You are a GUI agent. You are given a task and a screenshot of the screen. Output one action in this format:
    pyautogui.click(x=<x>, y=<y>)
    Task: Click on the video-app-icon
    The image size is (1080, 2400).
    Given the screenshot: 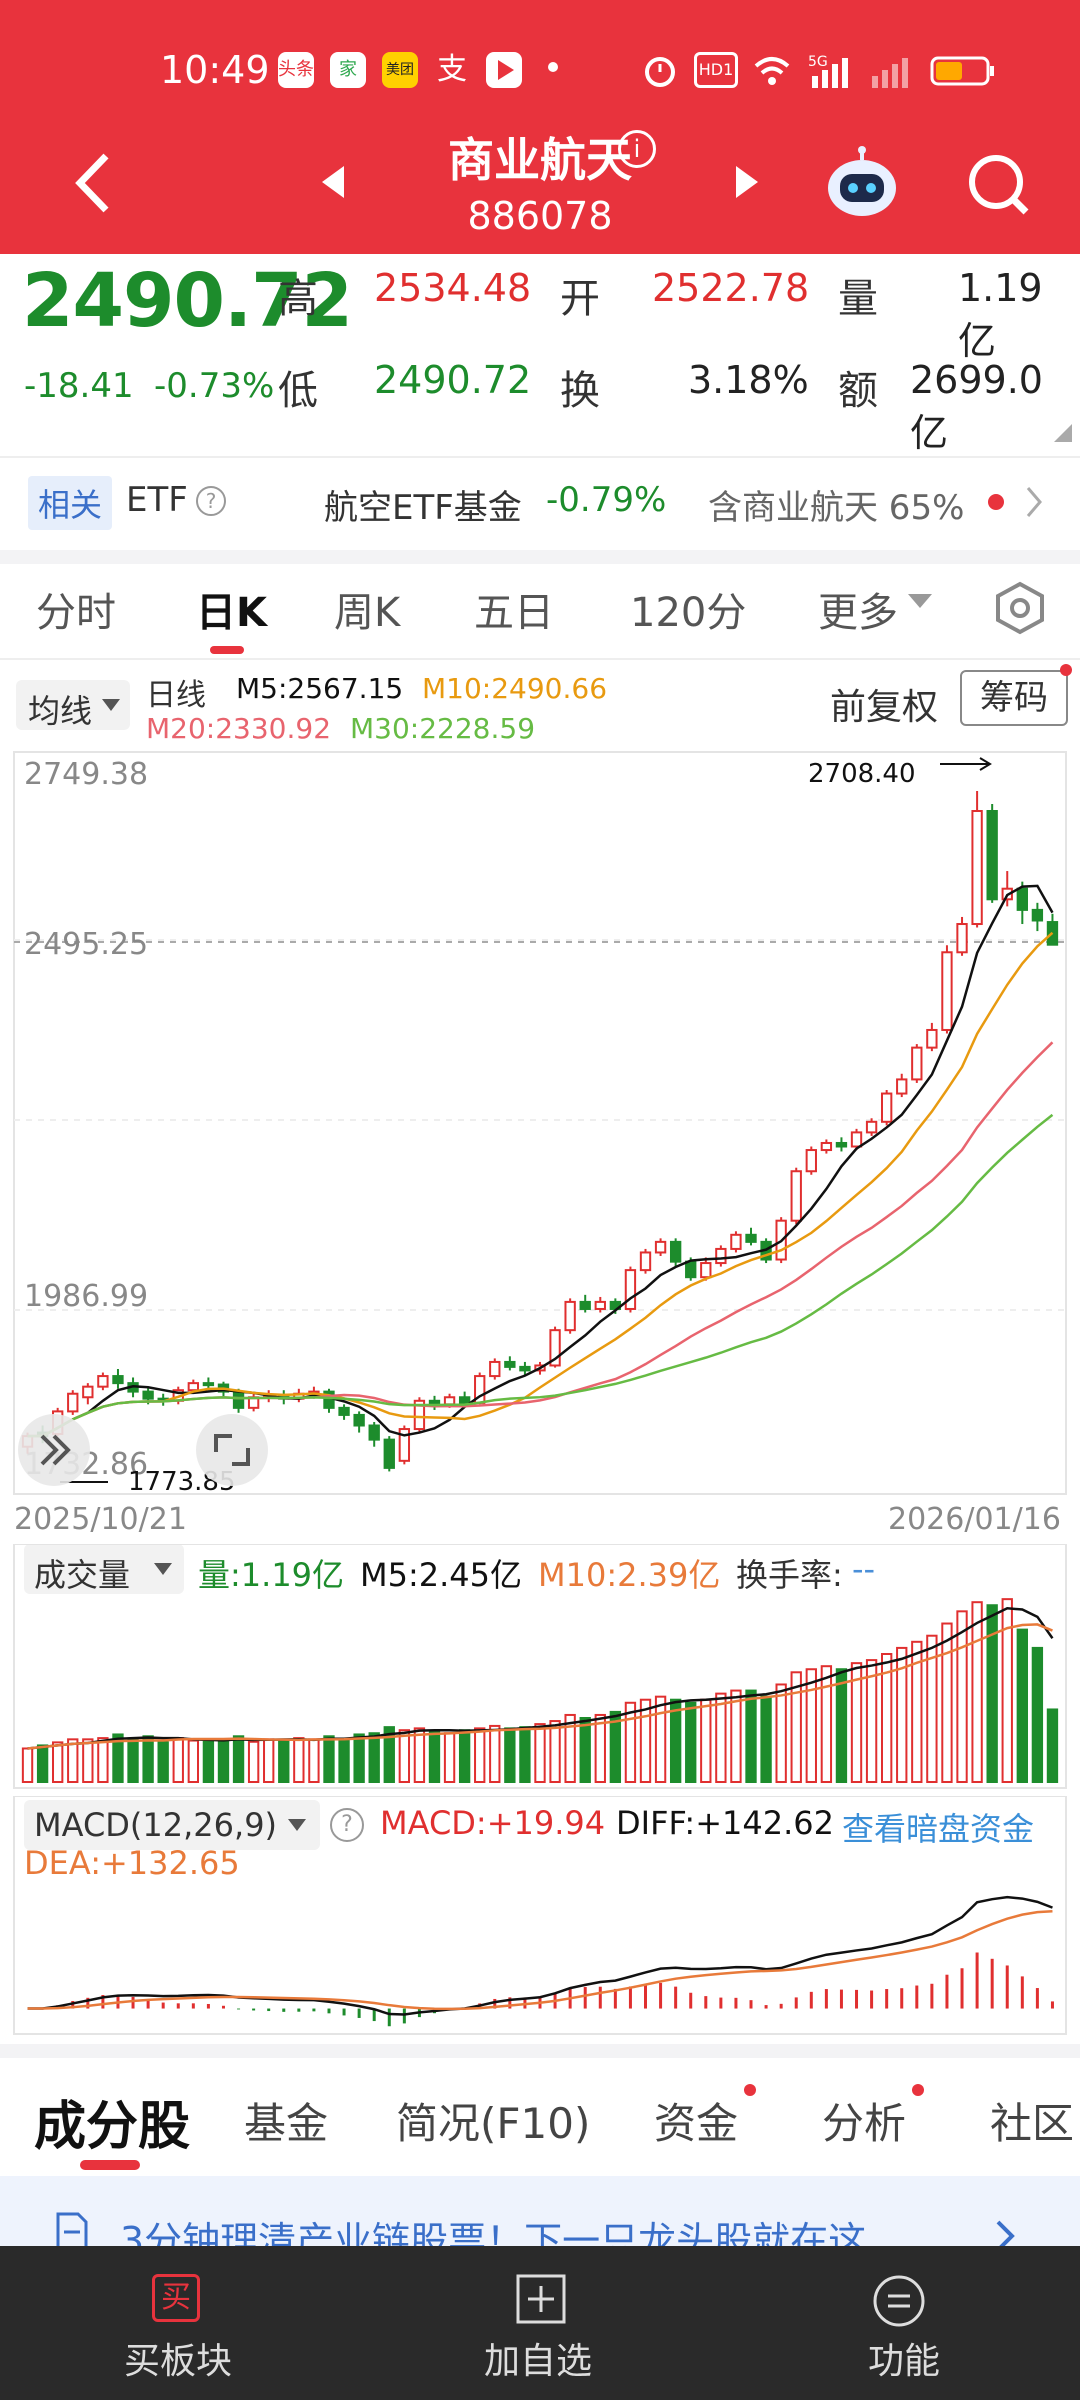 What is the action you would take?
    pyautogui.click(x=504, y=70)
    